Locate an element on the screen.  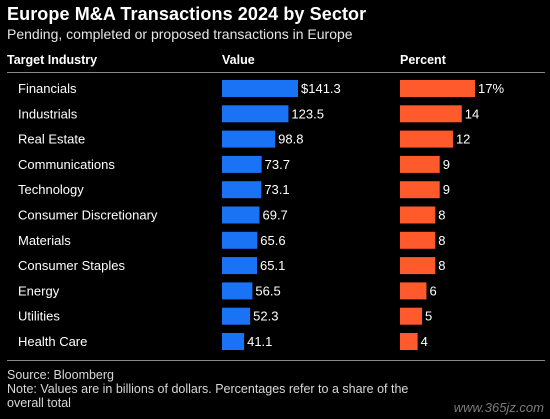
industry-label: Consumer Discretionary is located at coordinates (88, 215).